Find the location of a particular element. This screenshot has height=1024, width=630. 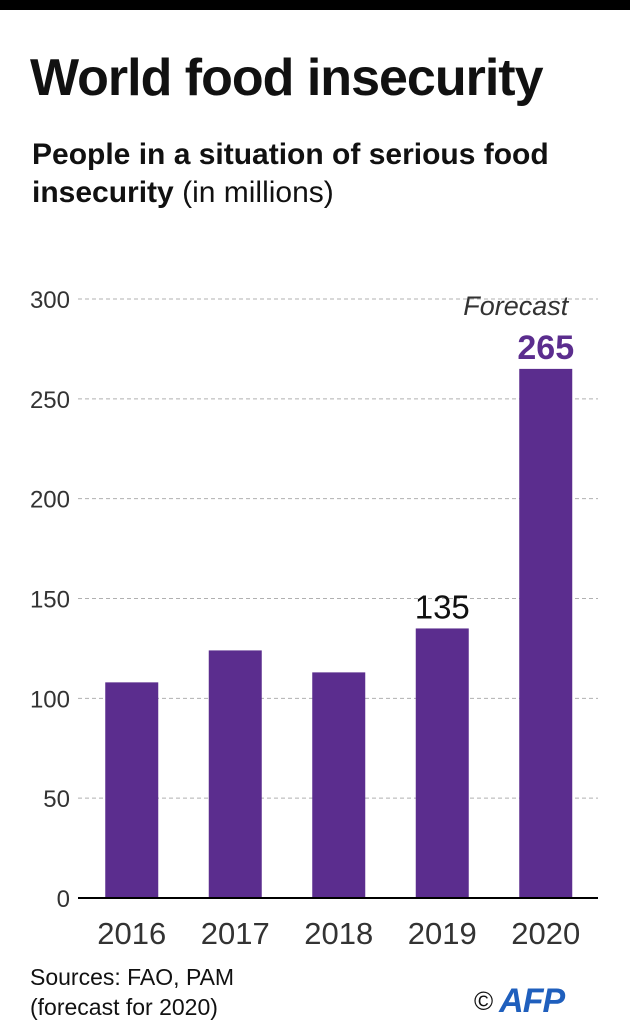

y-tick-label: 50 is located at coordinates (56, 799).